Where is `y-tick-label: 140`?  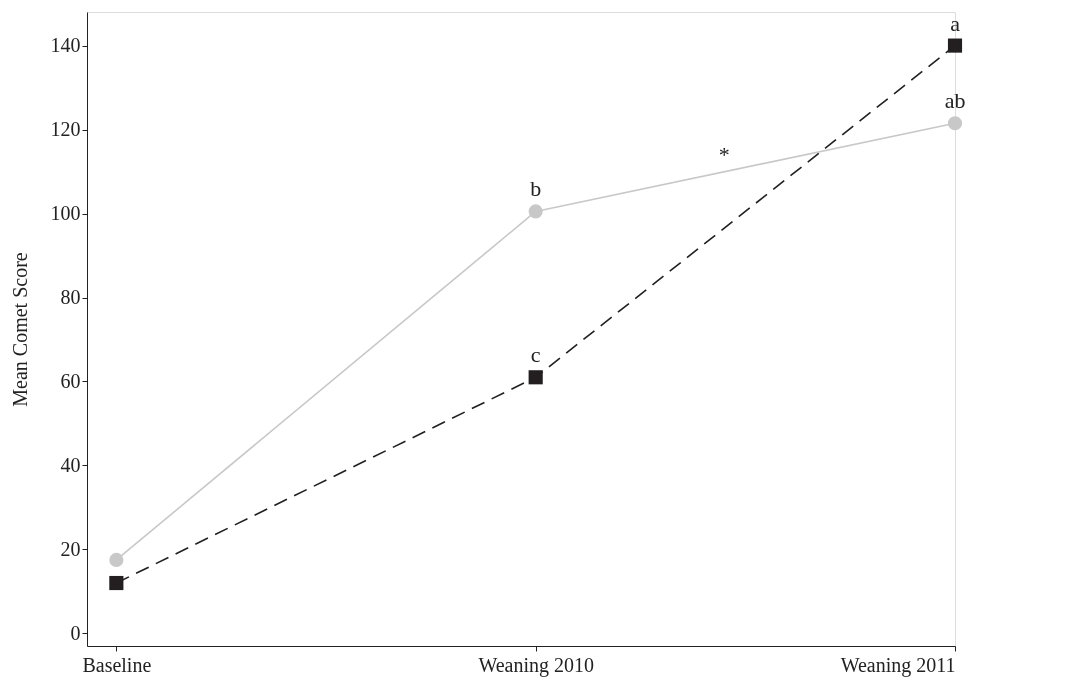 y-tick-label: 140 is located at coordinates (65, 45).